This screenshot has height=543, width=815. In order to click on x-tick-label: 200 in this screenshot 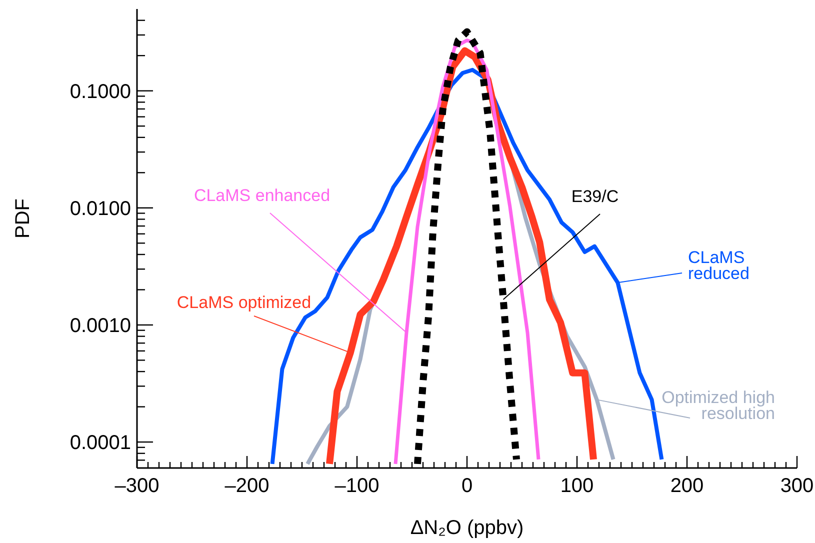, I will do `click(687, 486)`.